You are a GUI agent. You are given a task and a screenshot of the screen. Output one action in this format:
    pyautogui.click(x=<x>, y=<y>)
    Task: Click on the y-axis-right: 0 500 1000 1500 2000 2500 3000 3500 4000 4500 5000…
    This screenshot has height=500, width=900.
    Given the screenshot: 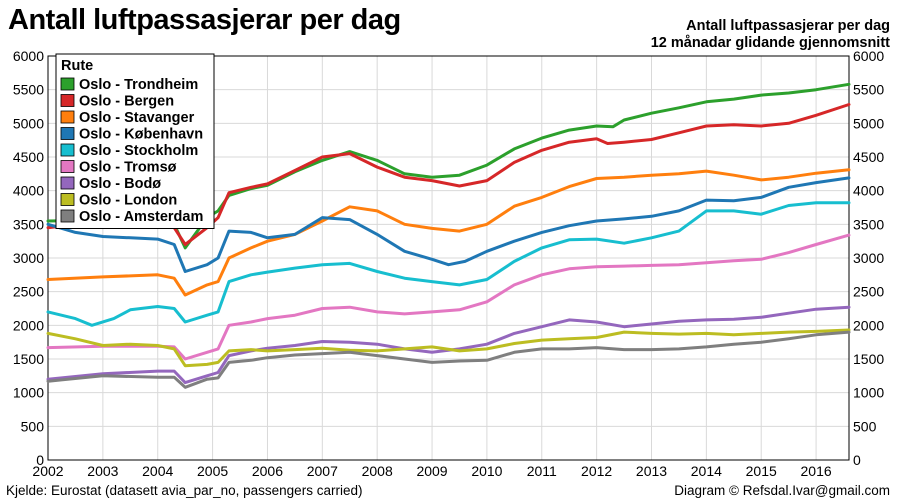 What is the action you would take?
    pyautogui.click(x=868, y=258)
    